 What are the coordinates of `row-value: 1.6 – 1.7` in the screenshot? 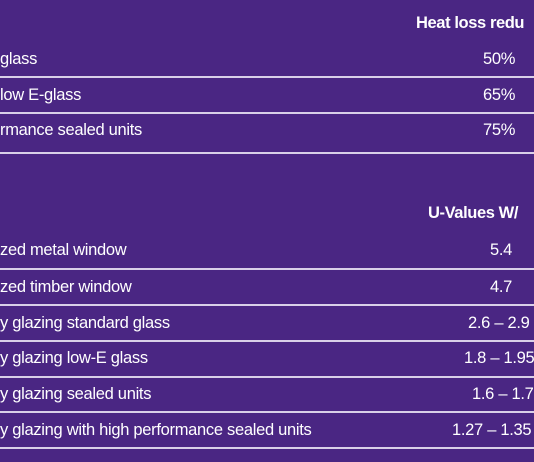 It's located at (503, 394).